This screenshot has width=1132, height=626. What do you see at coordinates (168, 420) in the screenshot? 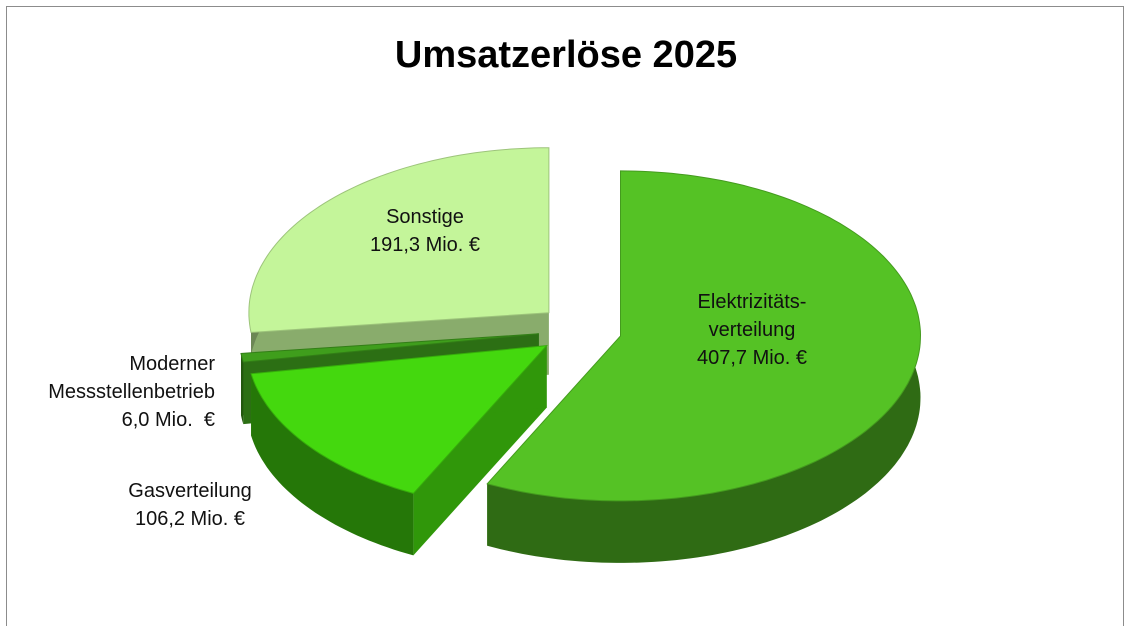
I see `value-label: 6,0 Mio. €` at bounding box center [168, 420].